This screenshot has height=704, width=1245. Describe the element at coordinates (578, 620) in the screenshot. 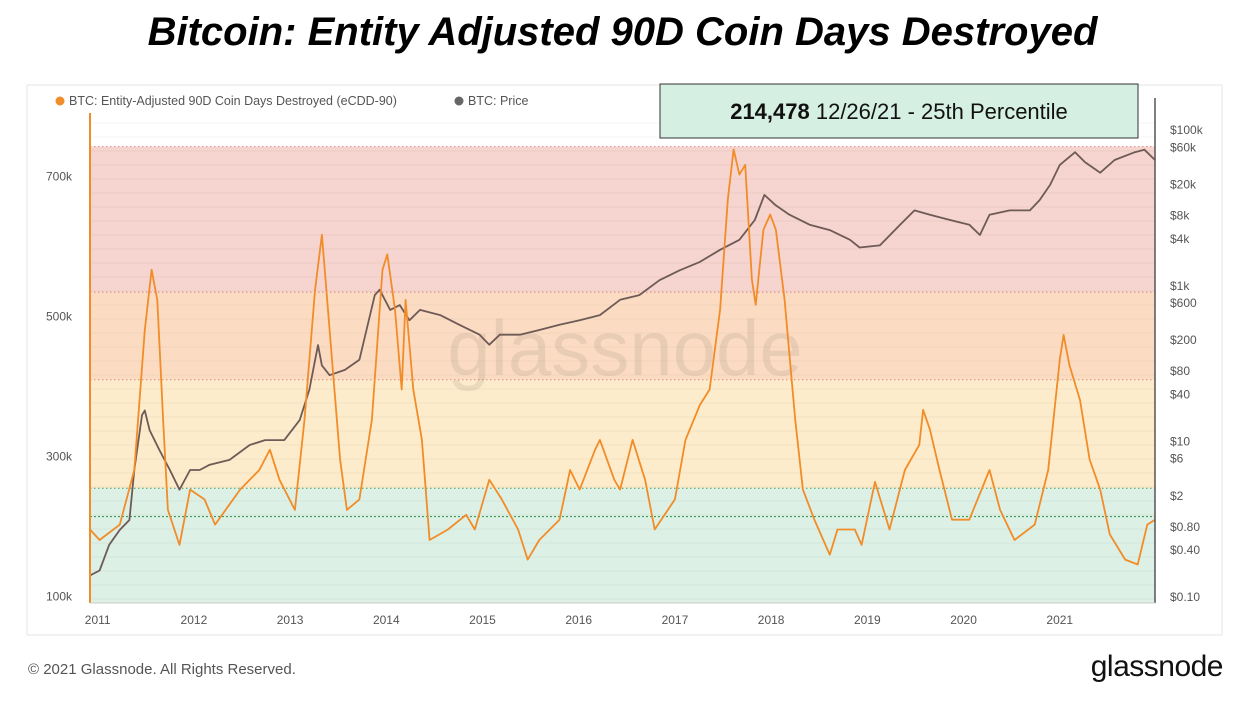

I see `x-tick-label: 2016` at that location.